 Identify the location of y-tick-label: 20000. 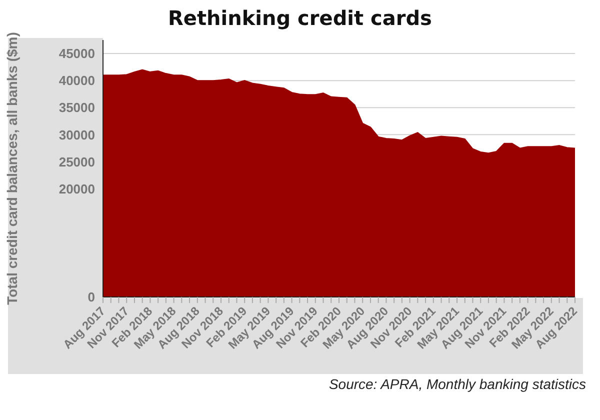
(76, 188).